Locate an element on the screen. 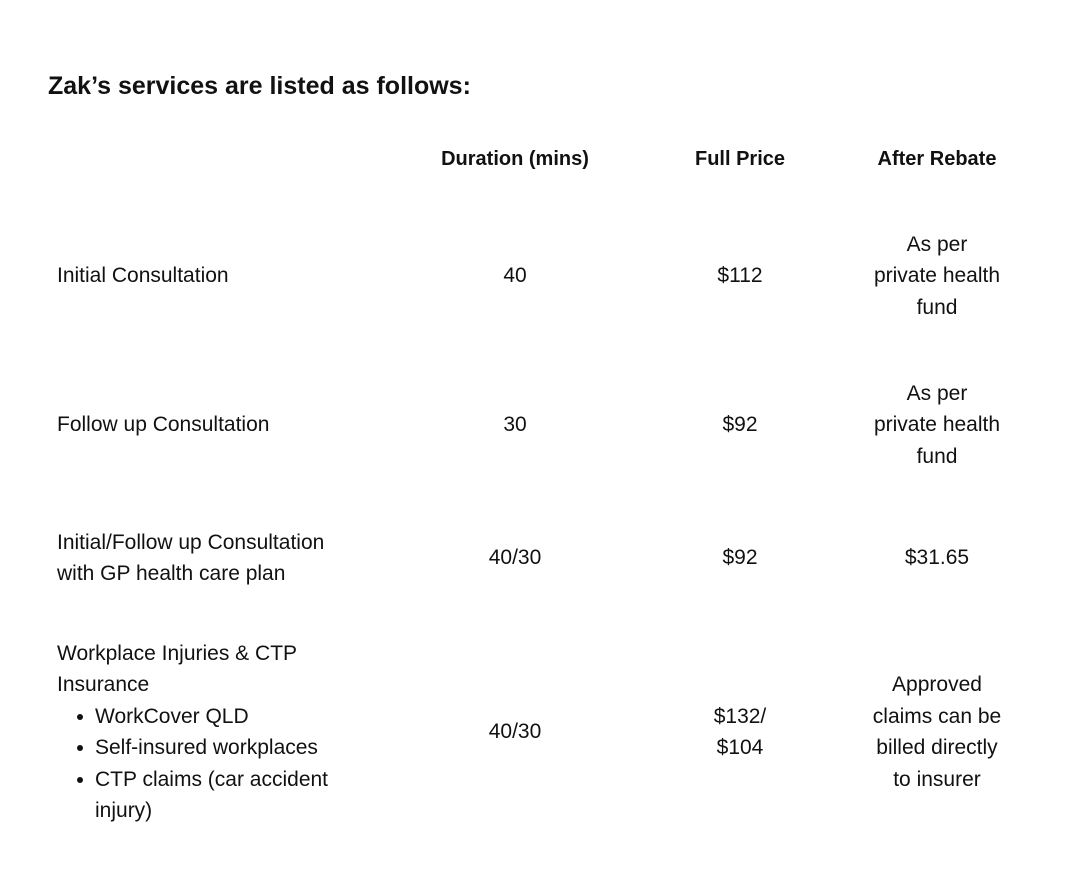 This screenshot has width=1080, height=894. text-line: Self-insured workplaces is located at coordinates (206, 747).